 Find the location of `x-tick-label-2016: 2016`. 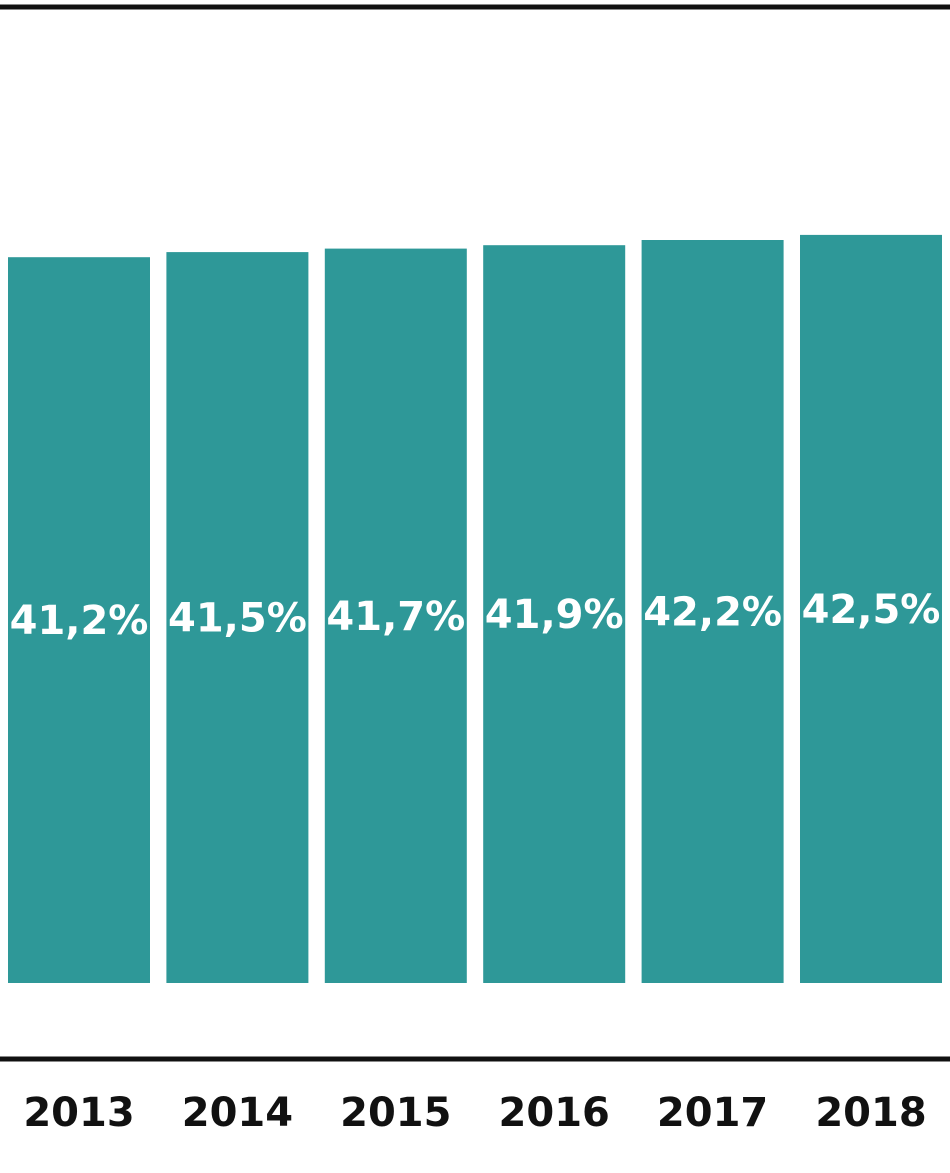

x-tick-label-2016: 2016 is located at coordinates (554, 1113).